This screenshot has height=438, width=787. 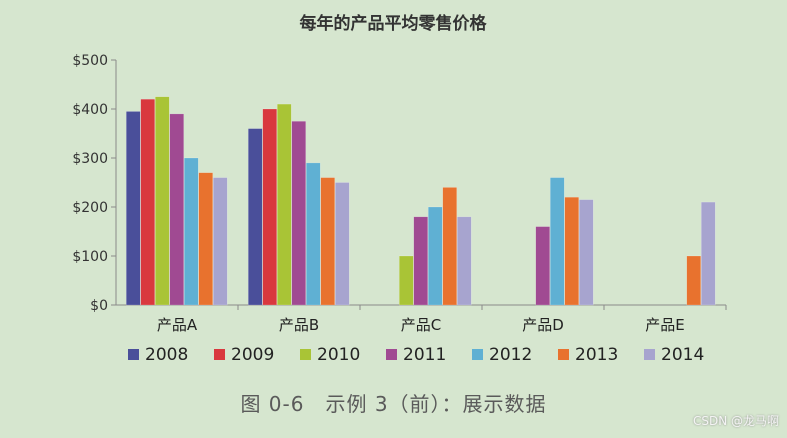 What do you see at coordinates (735, 421) in the screenshot?
I see `watermark: CSDN @龙马啊` at bounding box center [735, 421].